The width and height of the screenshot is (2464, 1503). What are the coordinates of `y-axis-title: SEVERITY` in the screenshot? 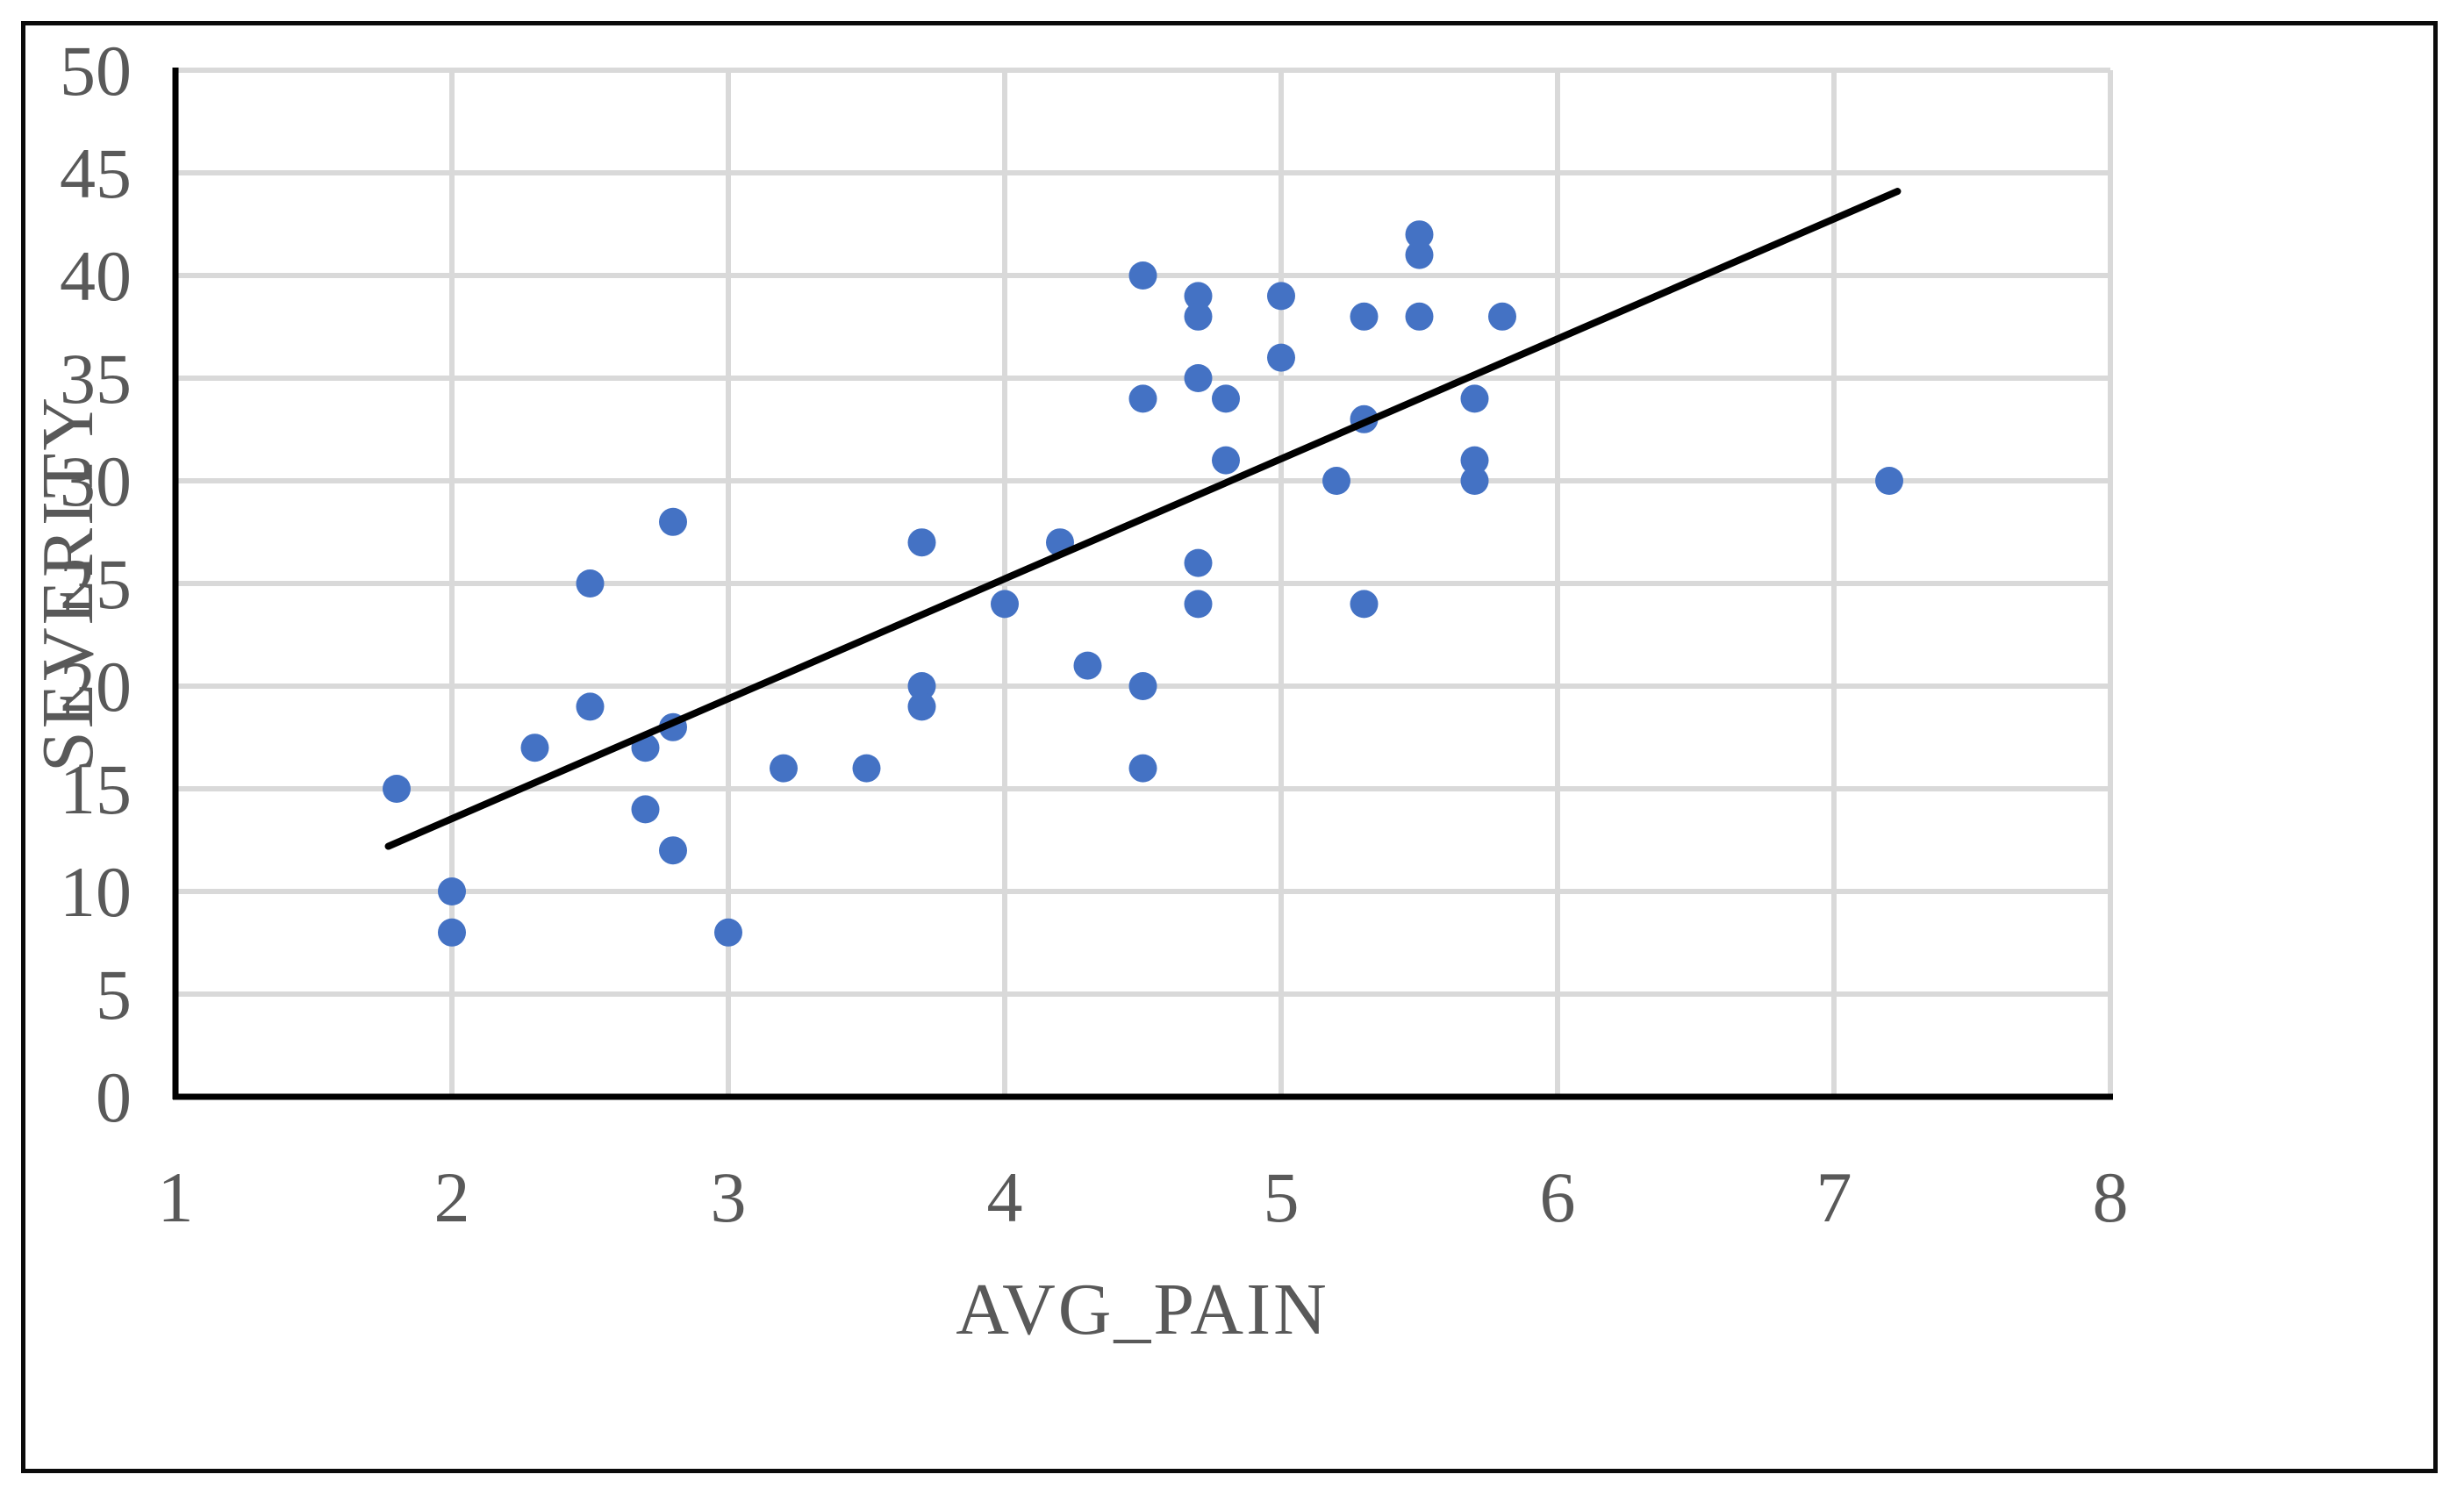 It's located at (68, 583).